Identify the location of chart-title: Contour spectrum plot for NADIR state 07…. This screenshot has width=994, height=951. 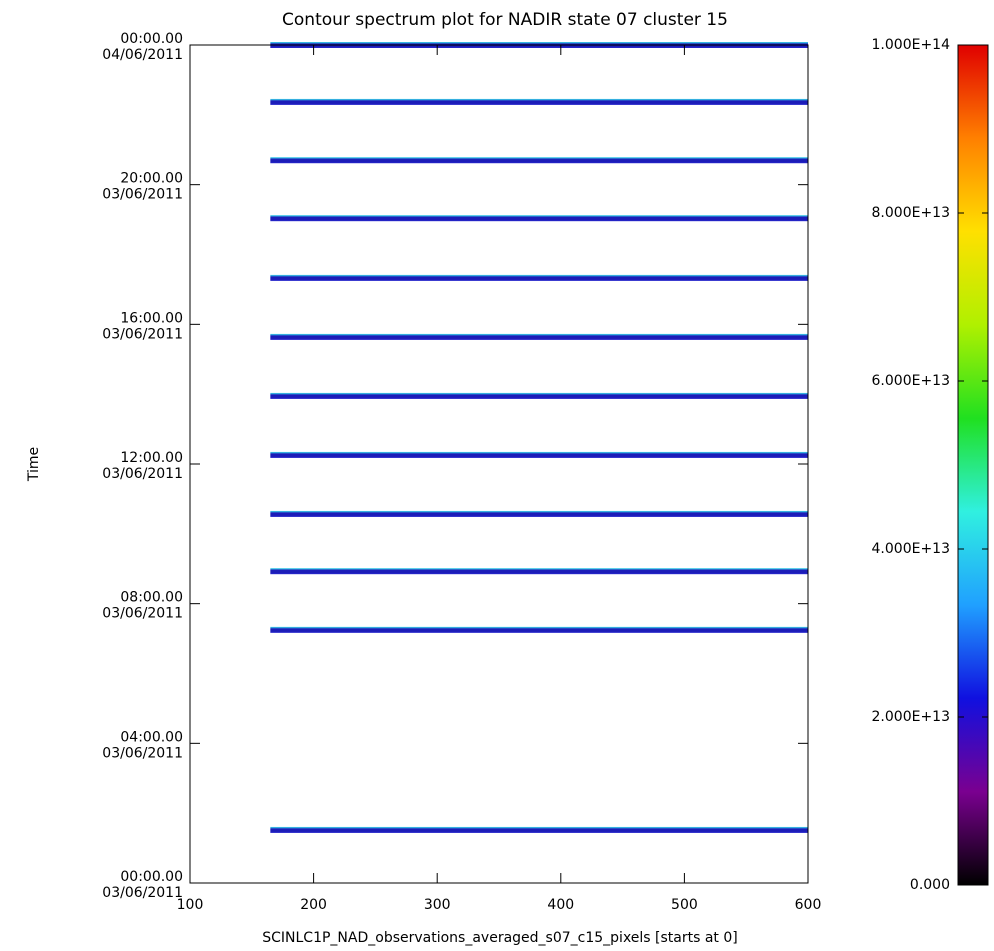
(505, 20).